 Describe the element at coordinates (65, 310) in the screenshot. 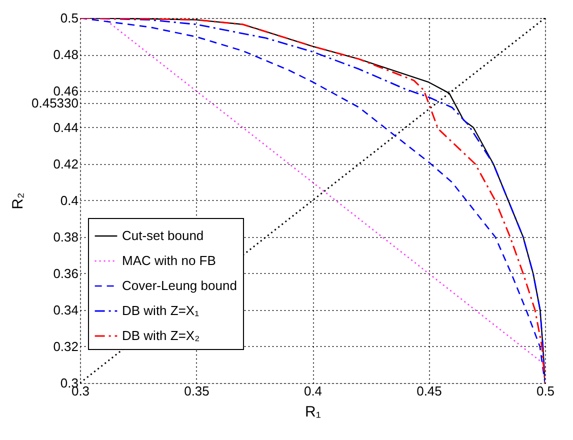

I see `y-tick-label: 0.34` at that location.